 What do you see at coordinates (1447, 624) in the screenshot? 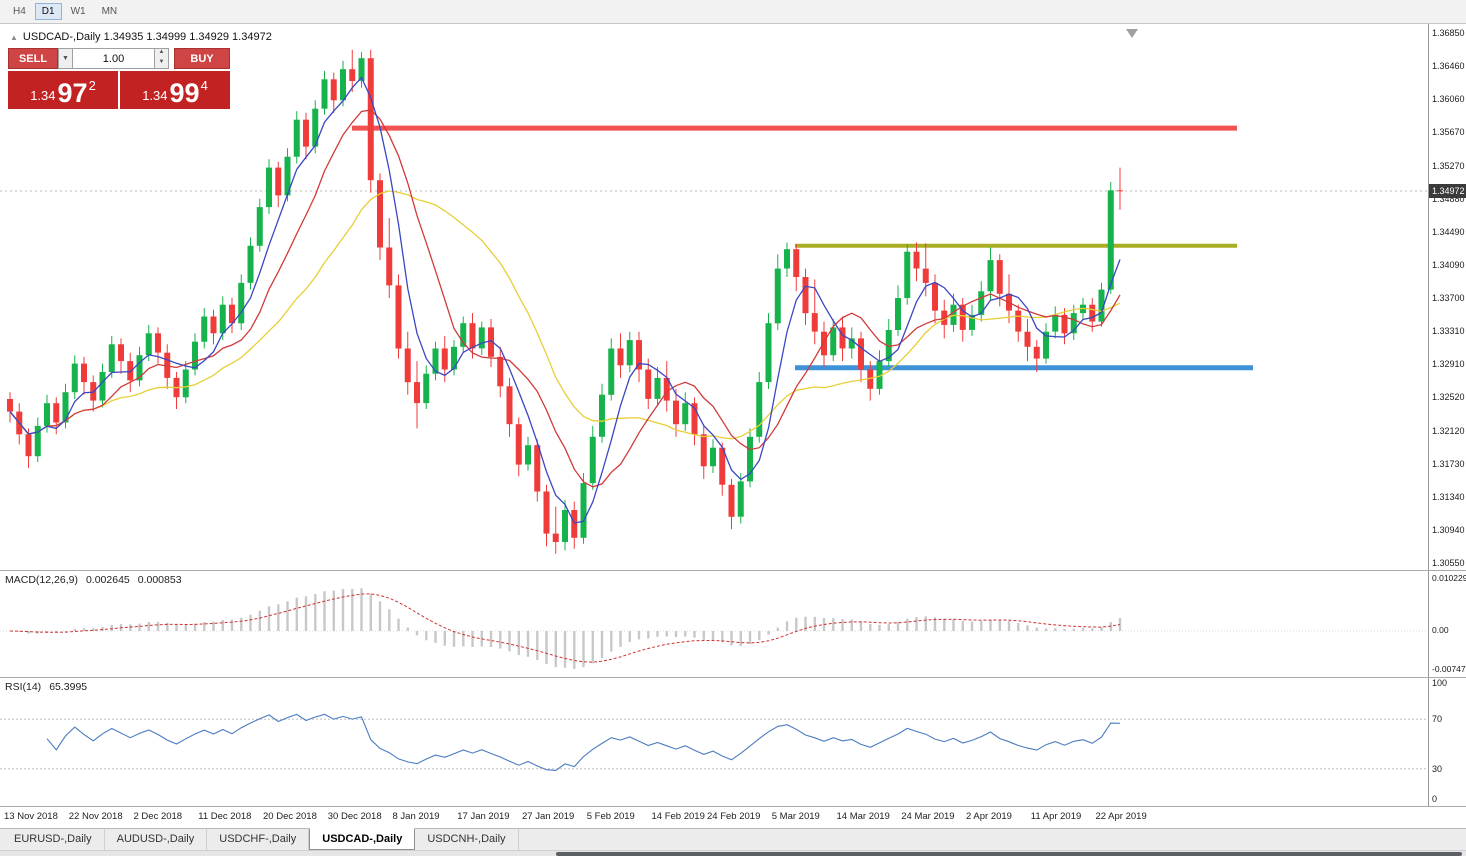
I see `macd-axis: 0.010229 0.00 -0.007477` at bounding box center [1447, 624].